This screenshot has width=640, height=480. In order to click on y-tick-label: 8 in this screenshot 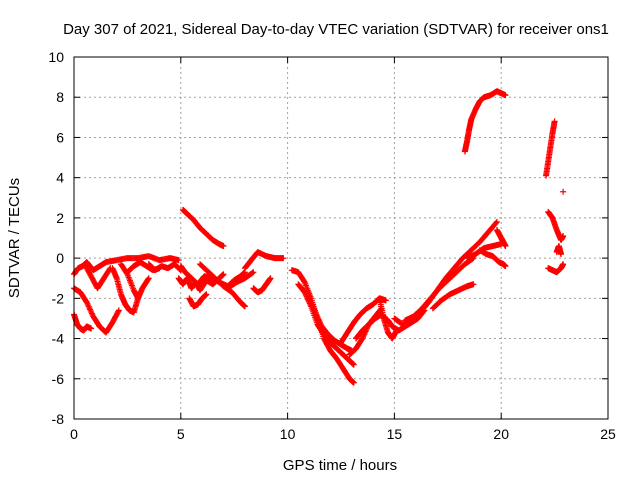, I will do `click(60, 97)`.